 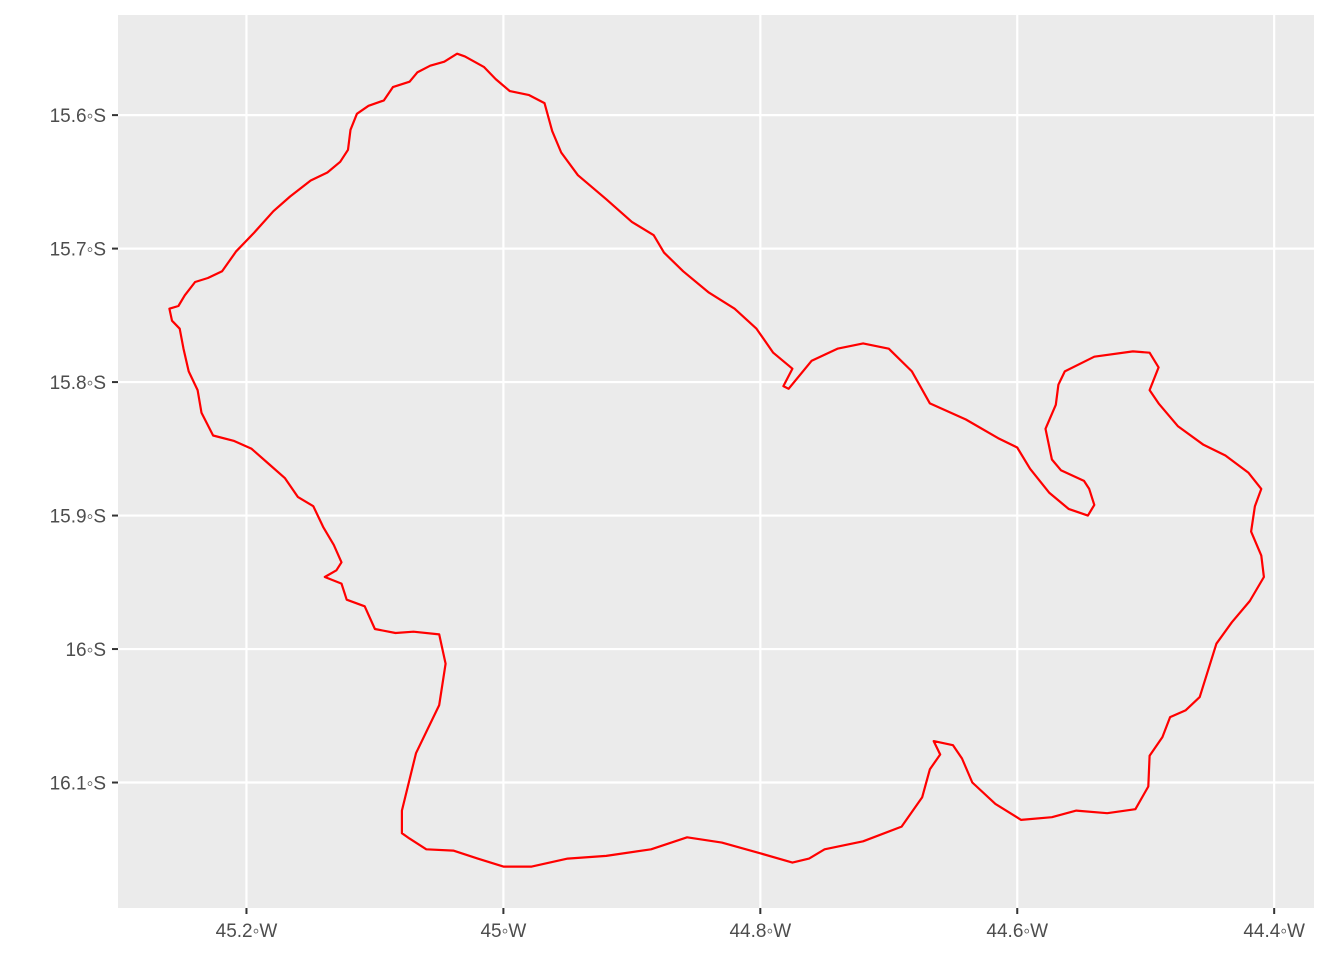 What do you see at coordinates (85, 650) in the screenshot?
I see `y-tick-label: 16◦S` at bounding box center [85, 650].